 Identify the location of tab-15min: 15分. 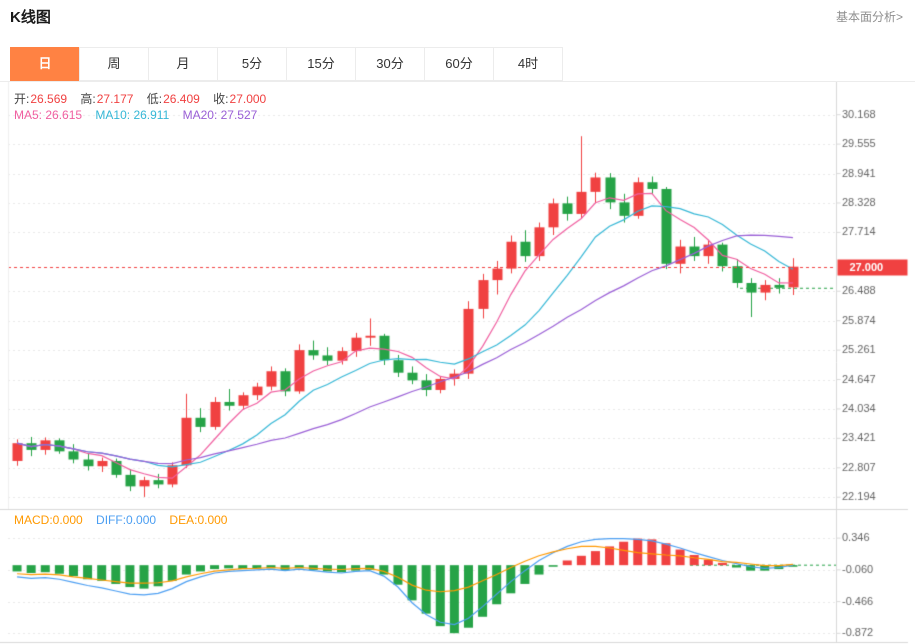
(321, 64).